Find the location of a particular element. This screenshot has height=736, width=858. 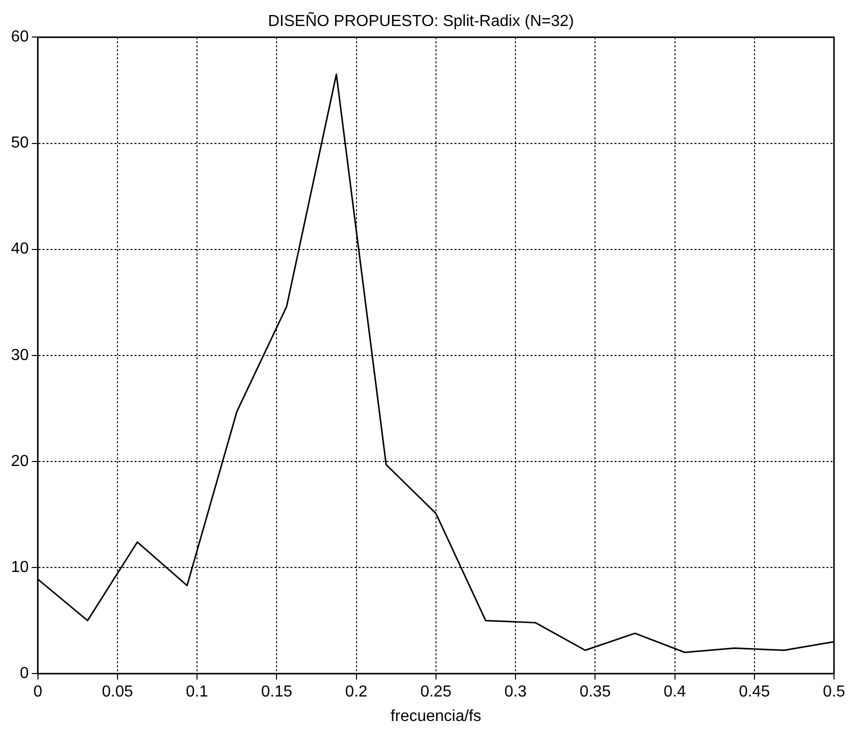

x-tick-label: 0.25 is located at coordinates (436, 692).